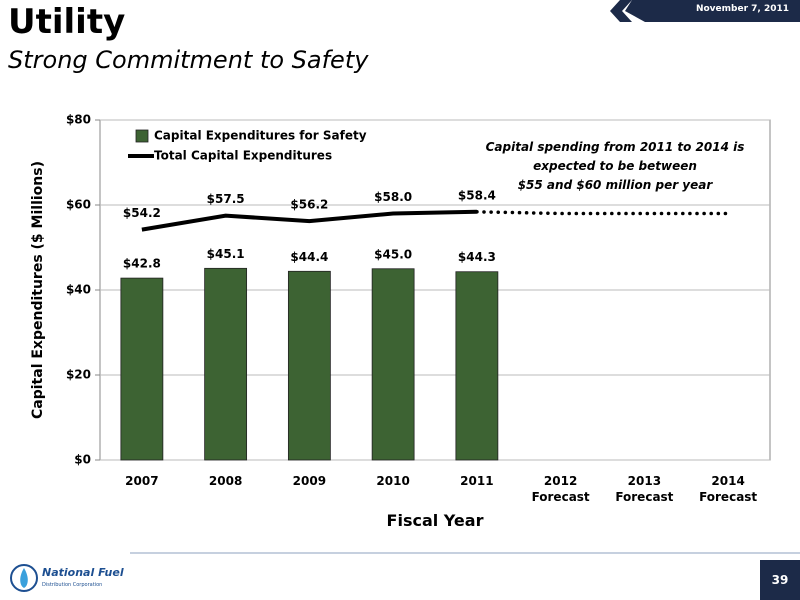 The image size is (800, 600). I want to click on x-tick-label: 2012 Forecast, so click(560, 489).